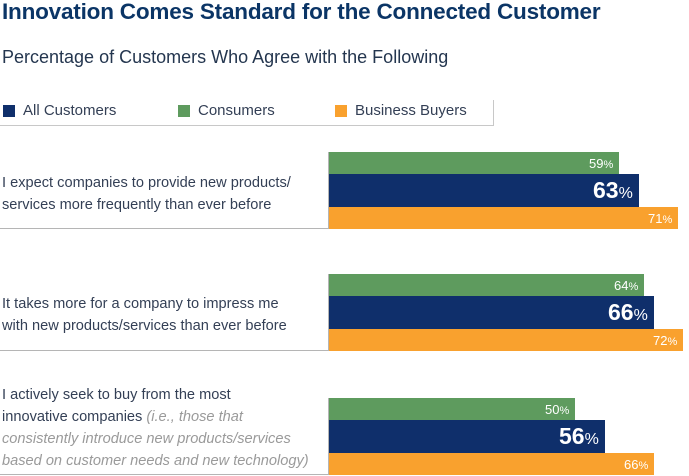 This screenshot has height=476, width=689. I want to click on data-label-business-buyers-2: 72%, so click(665, 340).